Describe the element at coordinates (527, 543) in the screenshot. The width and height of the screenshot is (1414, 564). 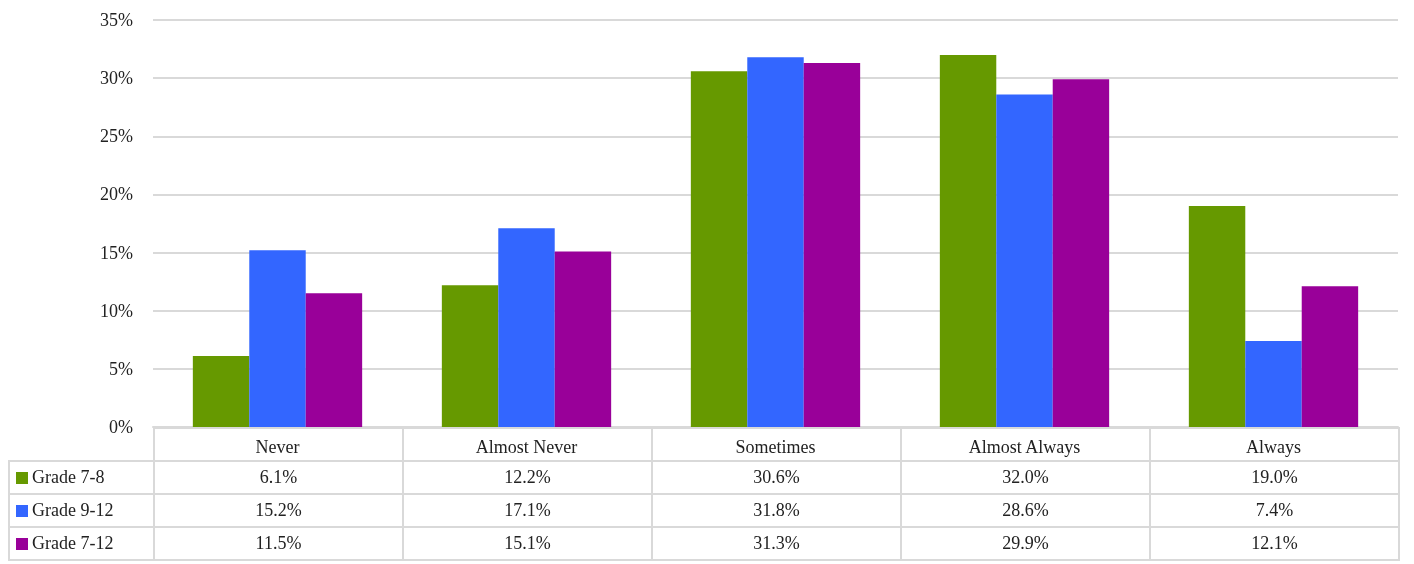
I see `data-label: 15.1%` at that location.